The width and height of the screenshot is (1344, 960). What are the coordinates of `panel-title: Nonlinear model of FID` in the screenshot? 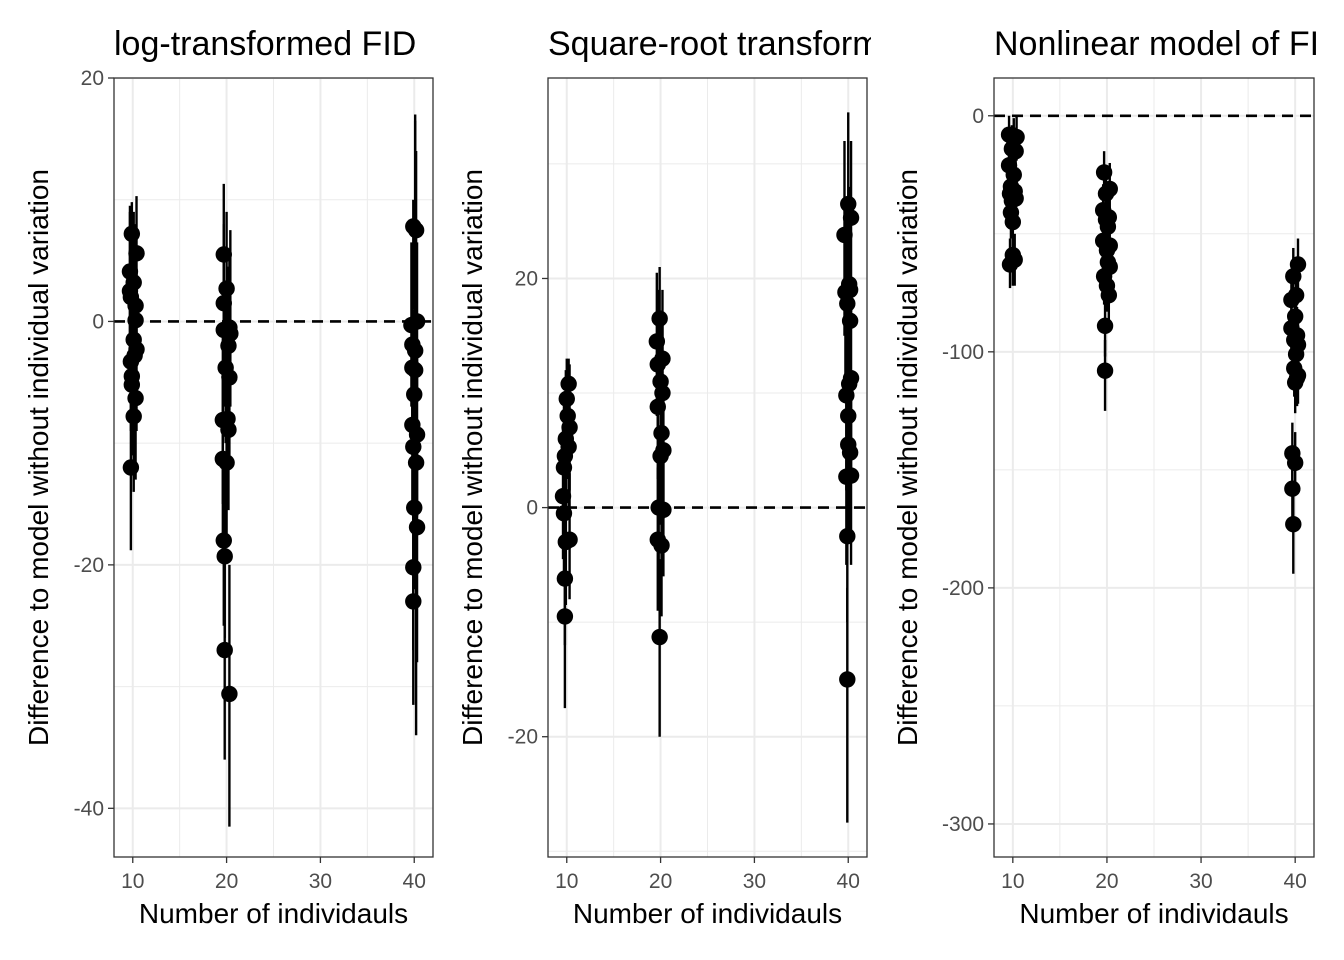 It's located at (1169, 44).